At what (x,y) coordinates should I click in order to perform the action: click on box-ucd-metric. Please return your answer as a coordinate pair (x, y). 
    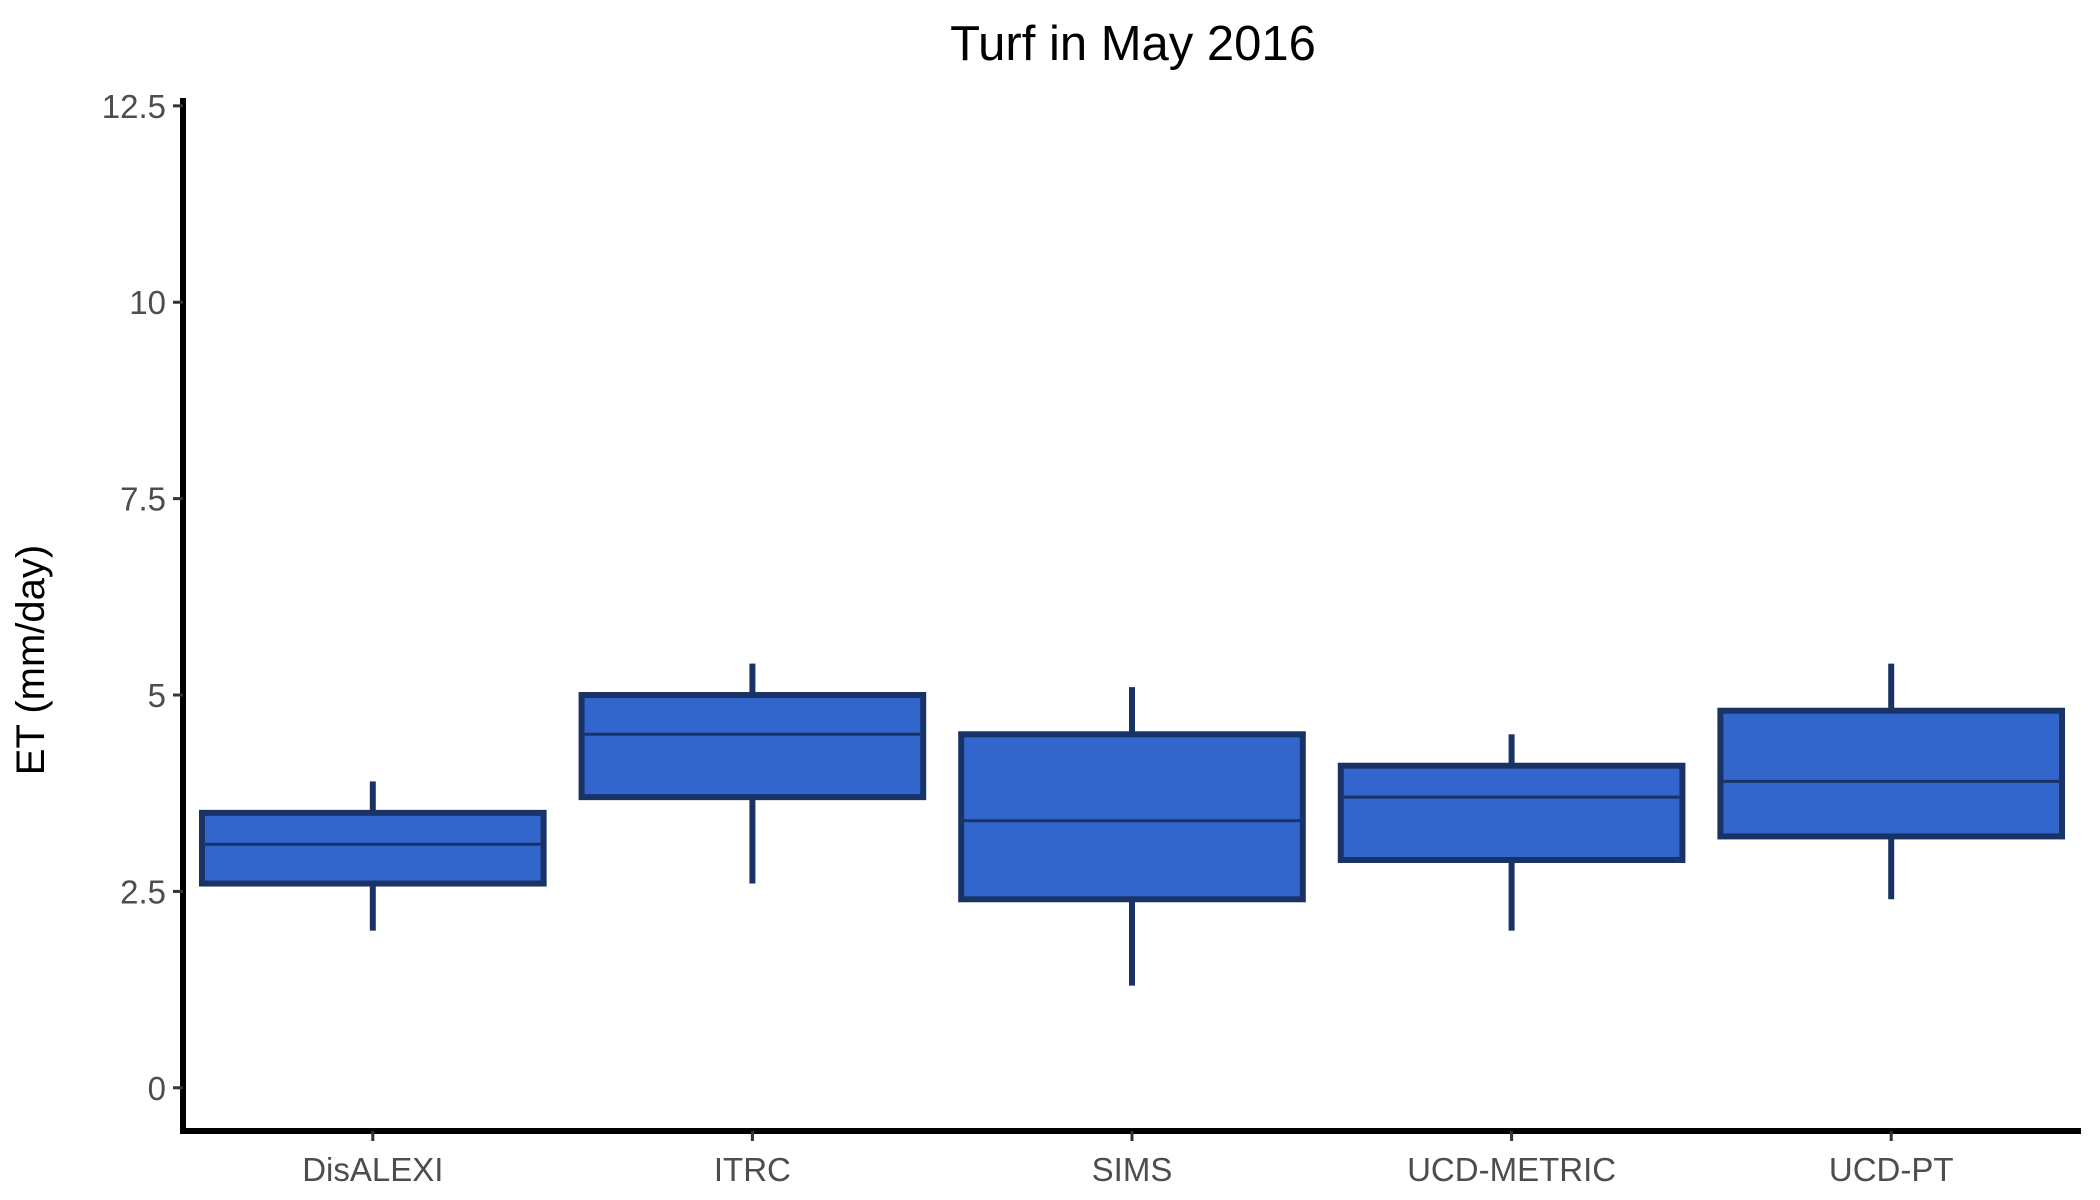
    Looking at the image, I should click on (1511, 832).